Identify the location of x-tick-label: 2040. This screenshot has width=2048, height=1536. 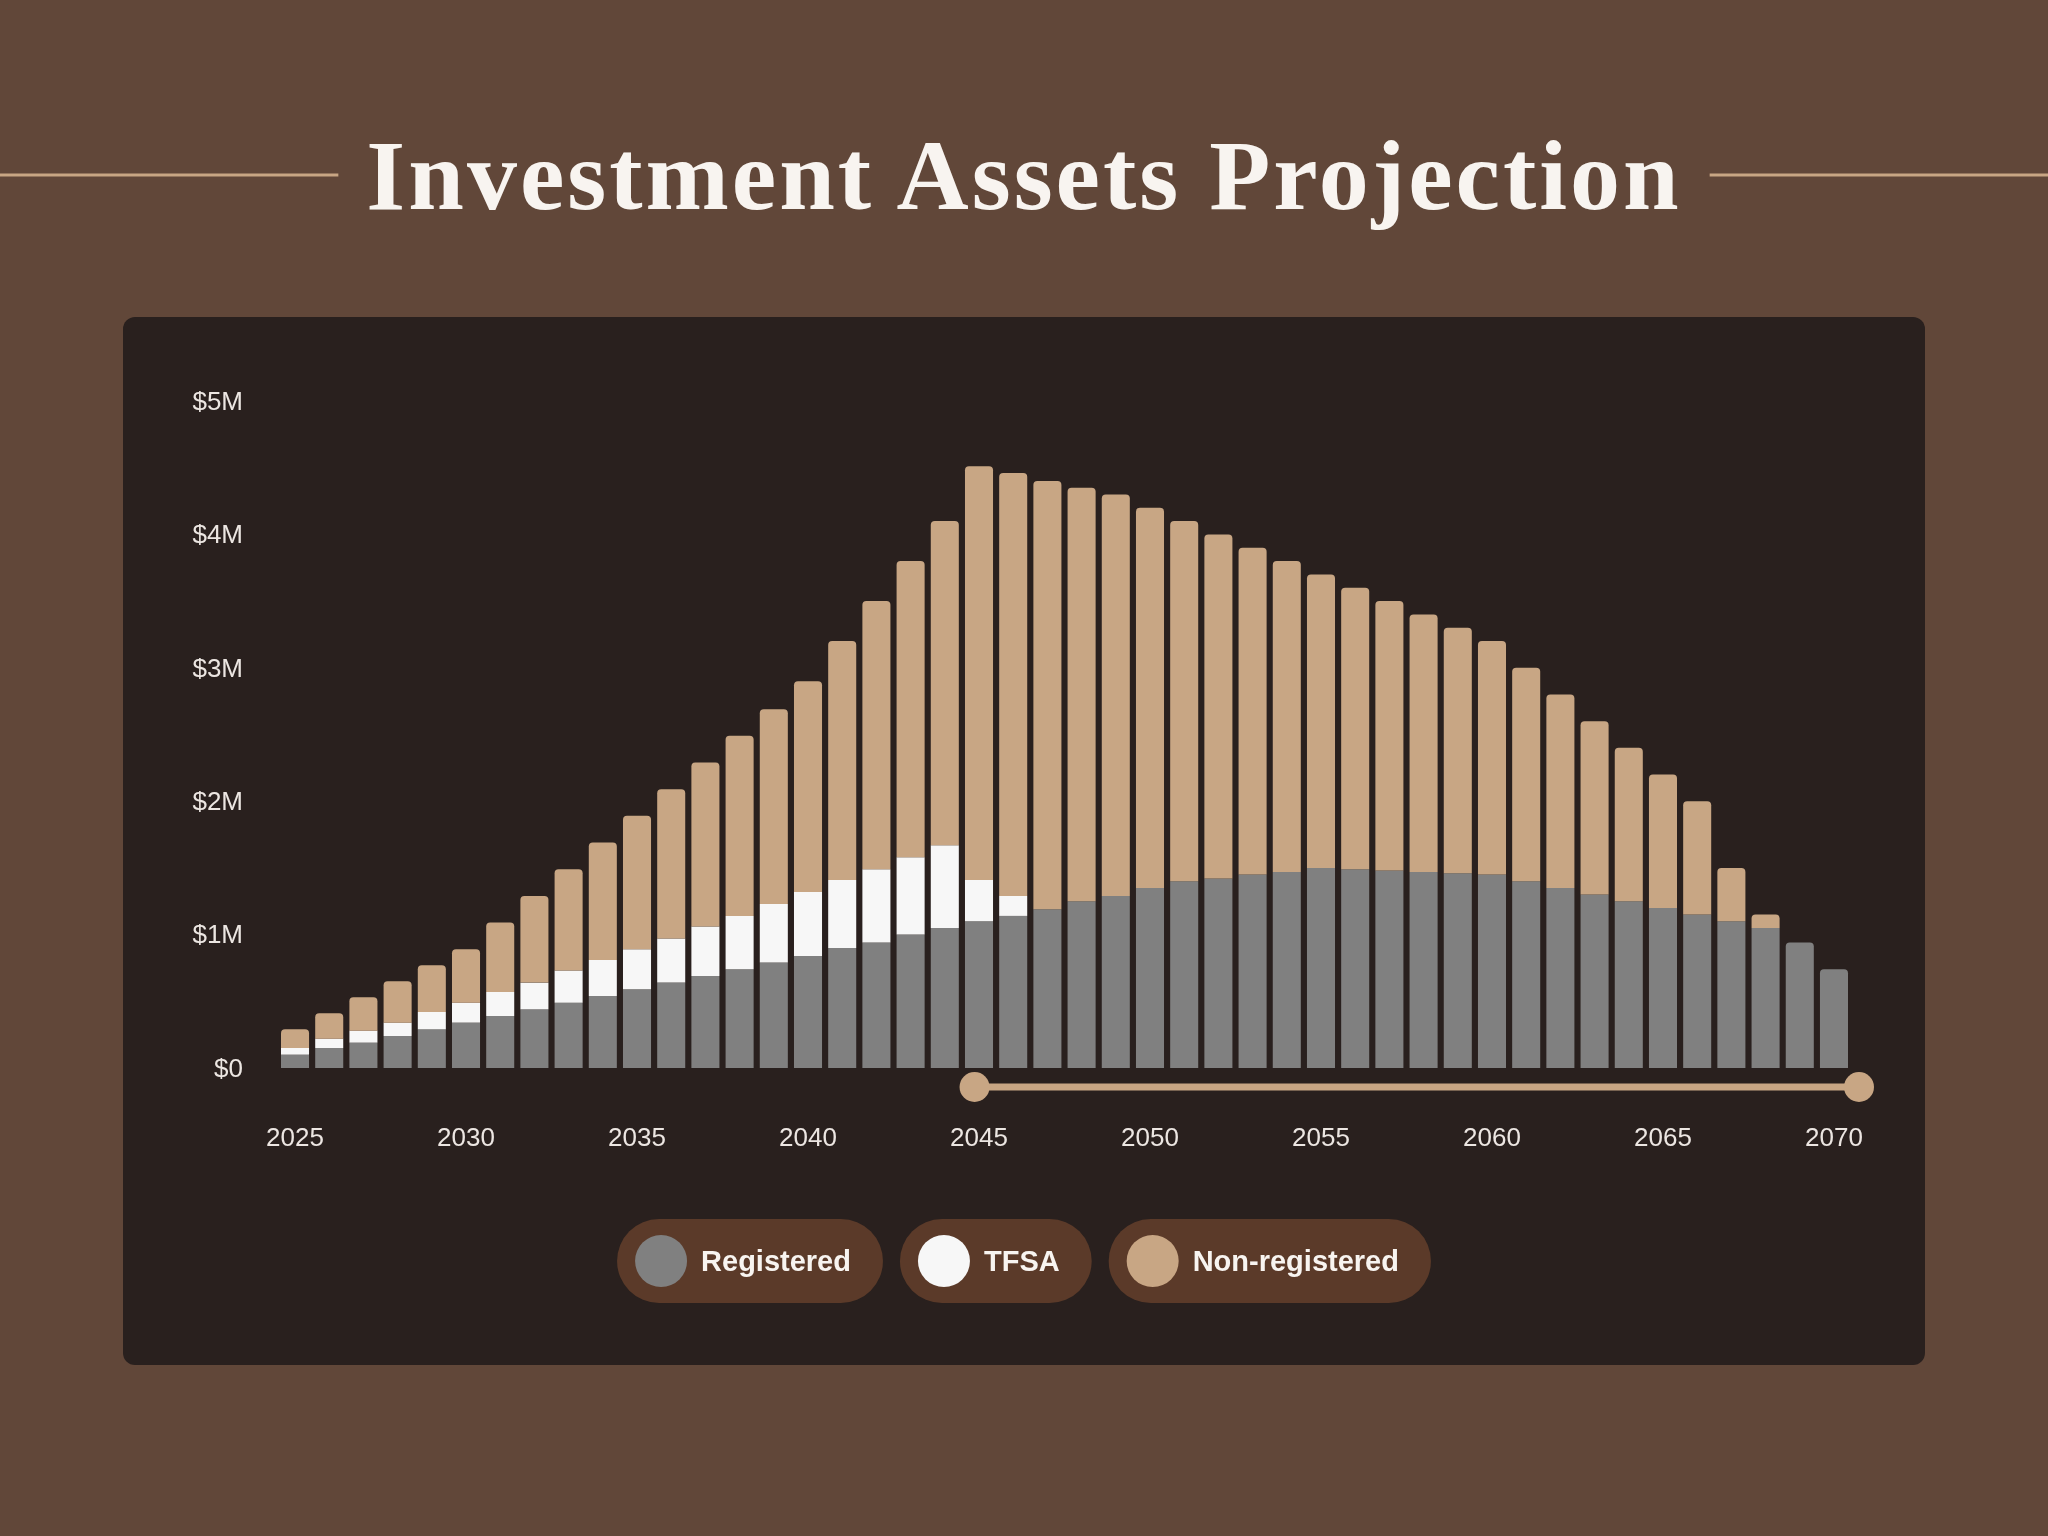
(808, 1137).